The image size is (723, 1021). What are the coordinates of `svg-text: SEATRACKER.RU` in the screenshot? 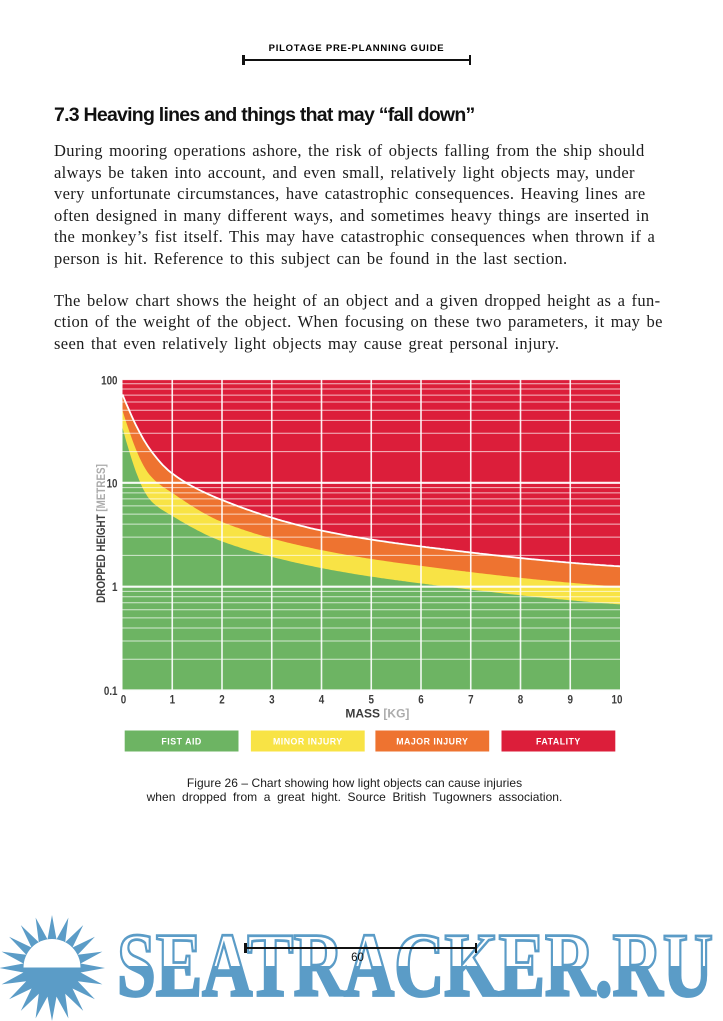 It's located at (415, 965).